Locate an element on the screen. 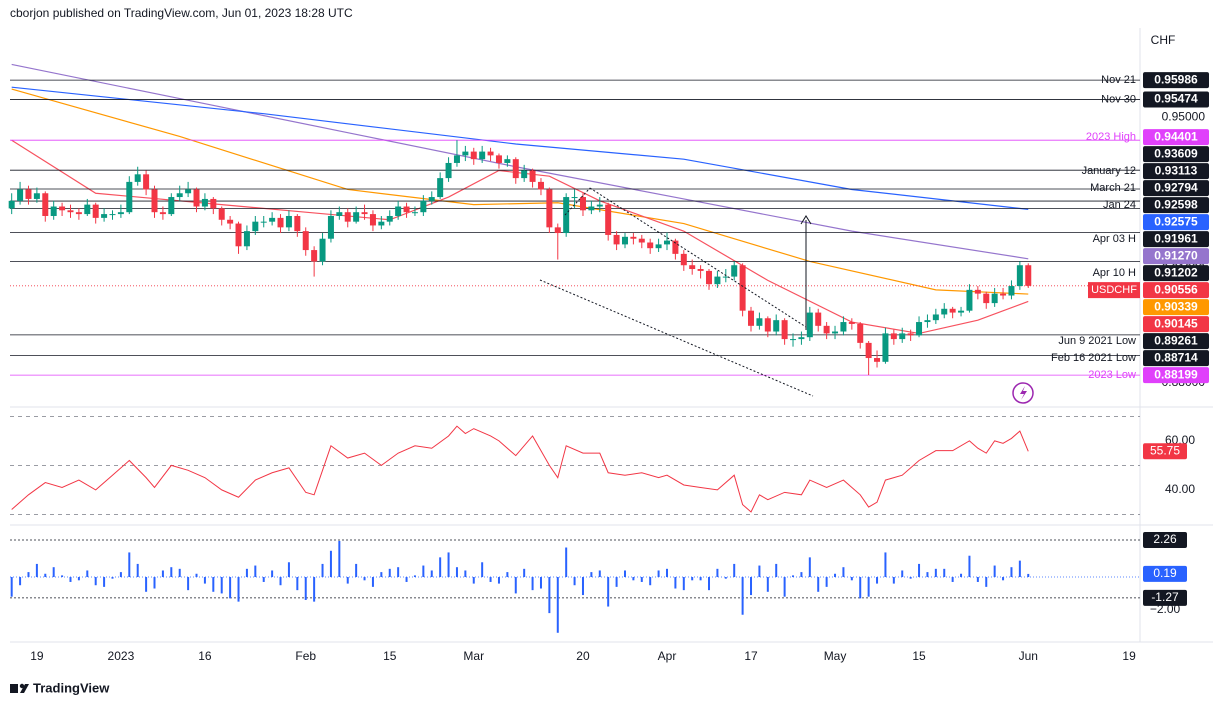  x-tick-label: May is located at coordinates (835, 656).